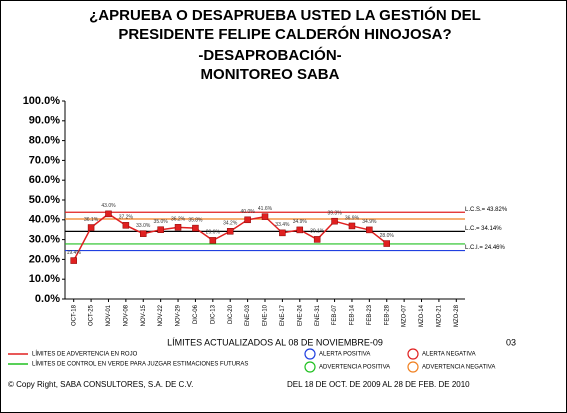 The height and width of the screenshot is (413, 567). I want to click on x-tick-label: ENE-03, so click(248, 315).